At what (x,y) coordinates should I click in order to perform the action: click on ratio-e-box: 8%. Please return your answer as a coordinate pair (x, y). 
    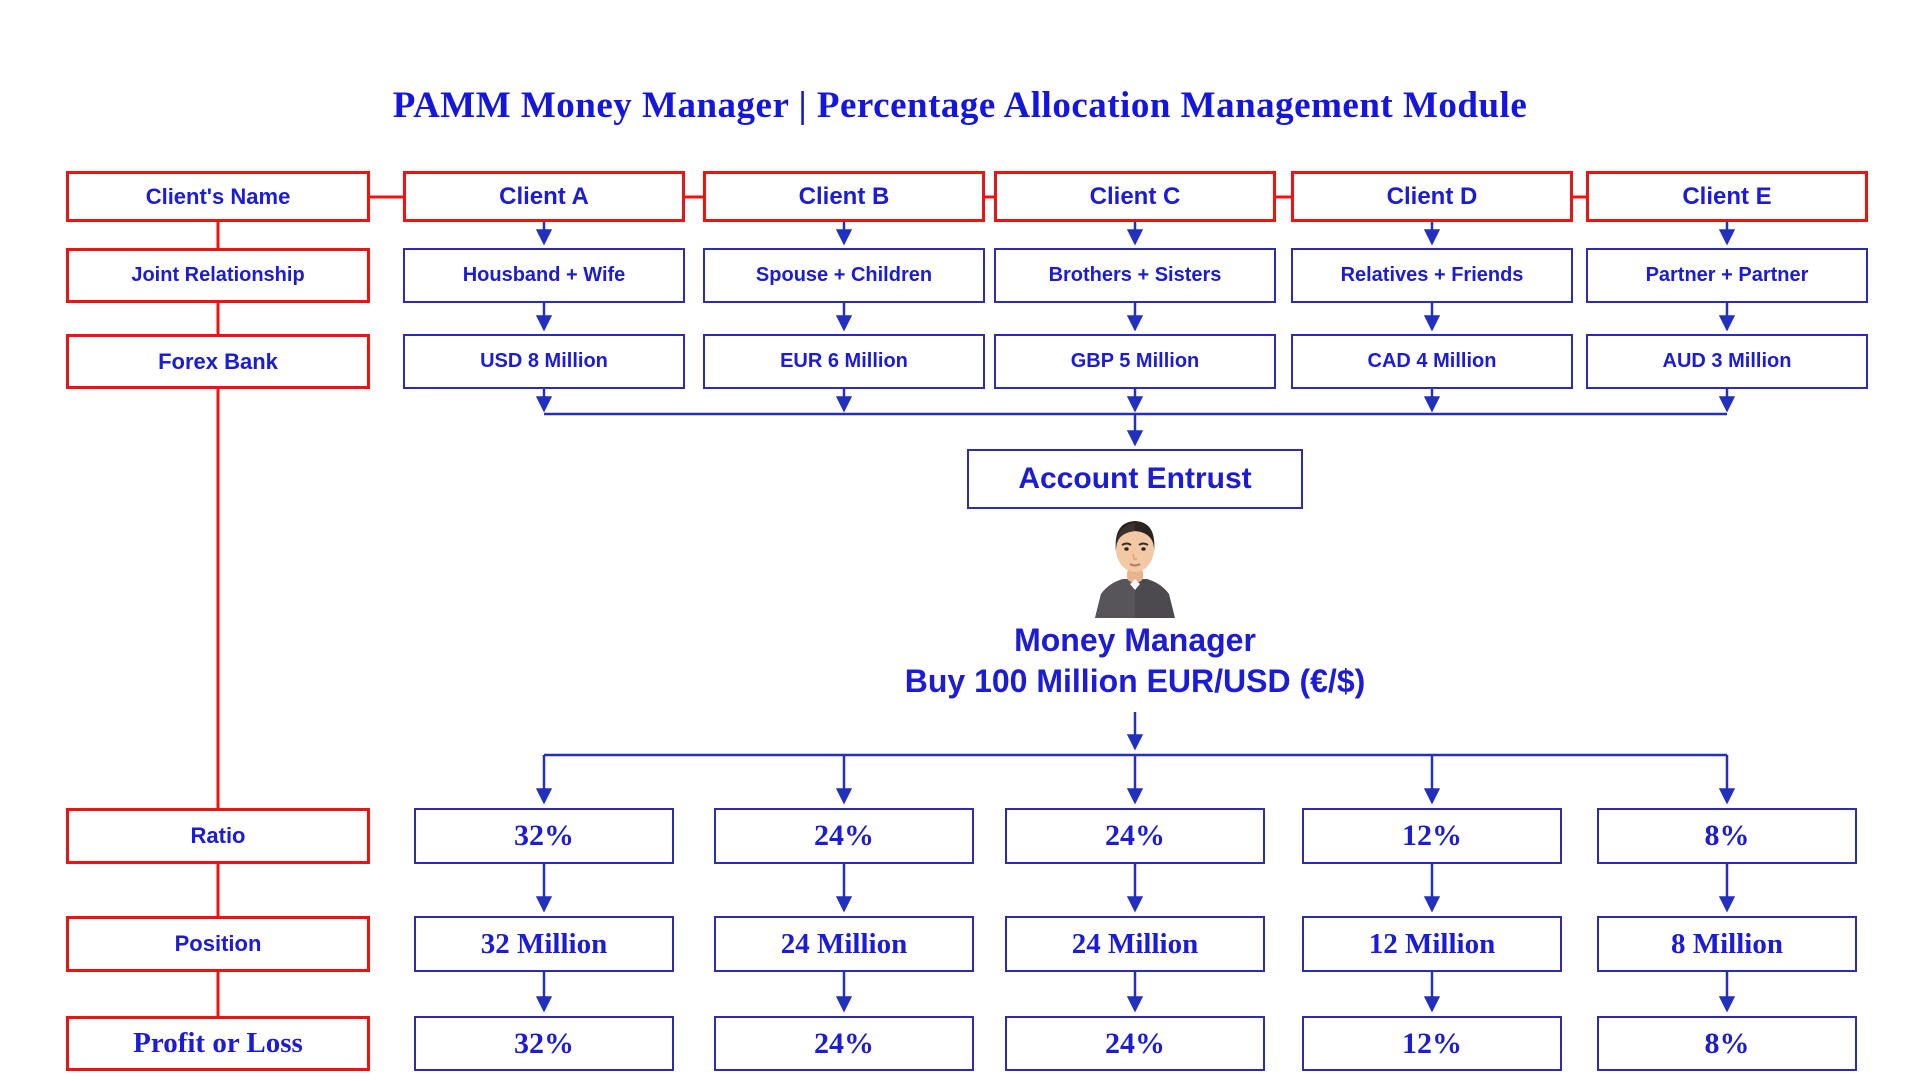
    Looking at the image, I should click on (1727, 836).